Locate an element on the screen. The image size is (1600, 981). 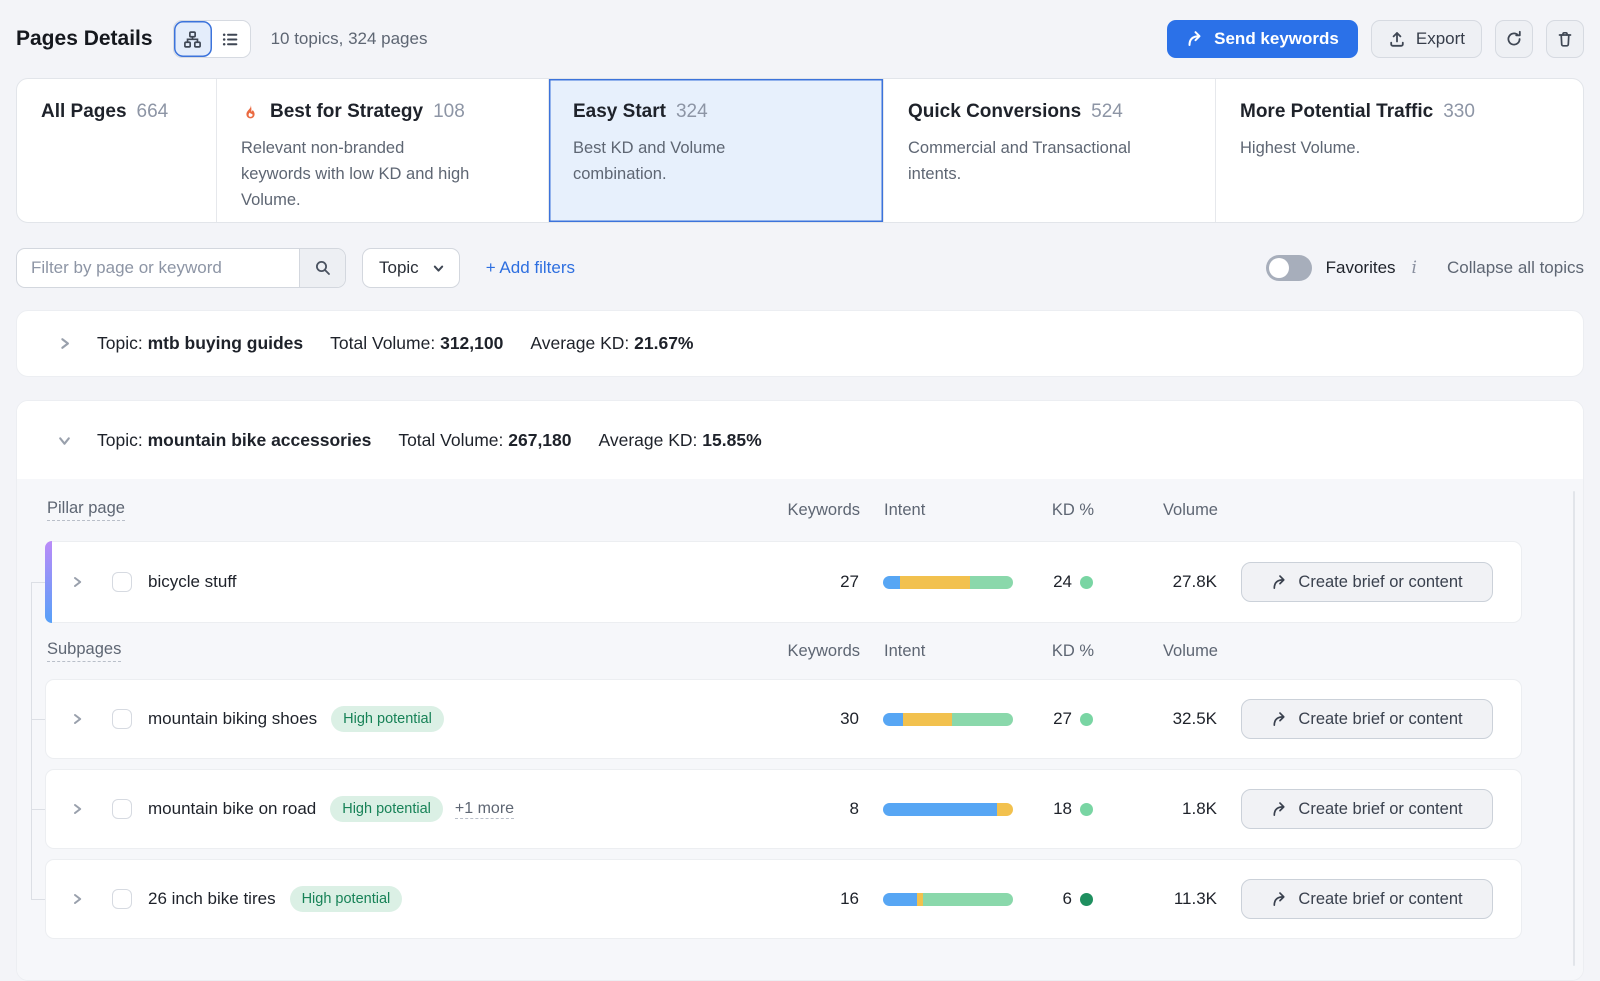
topic-filter-dropdown: Topic is located at coordinates (411, 268).